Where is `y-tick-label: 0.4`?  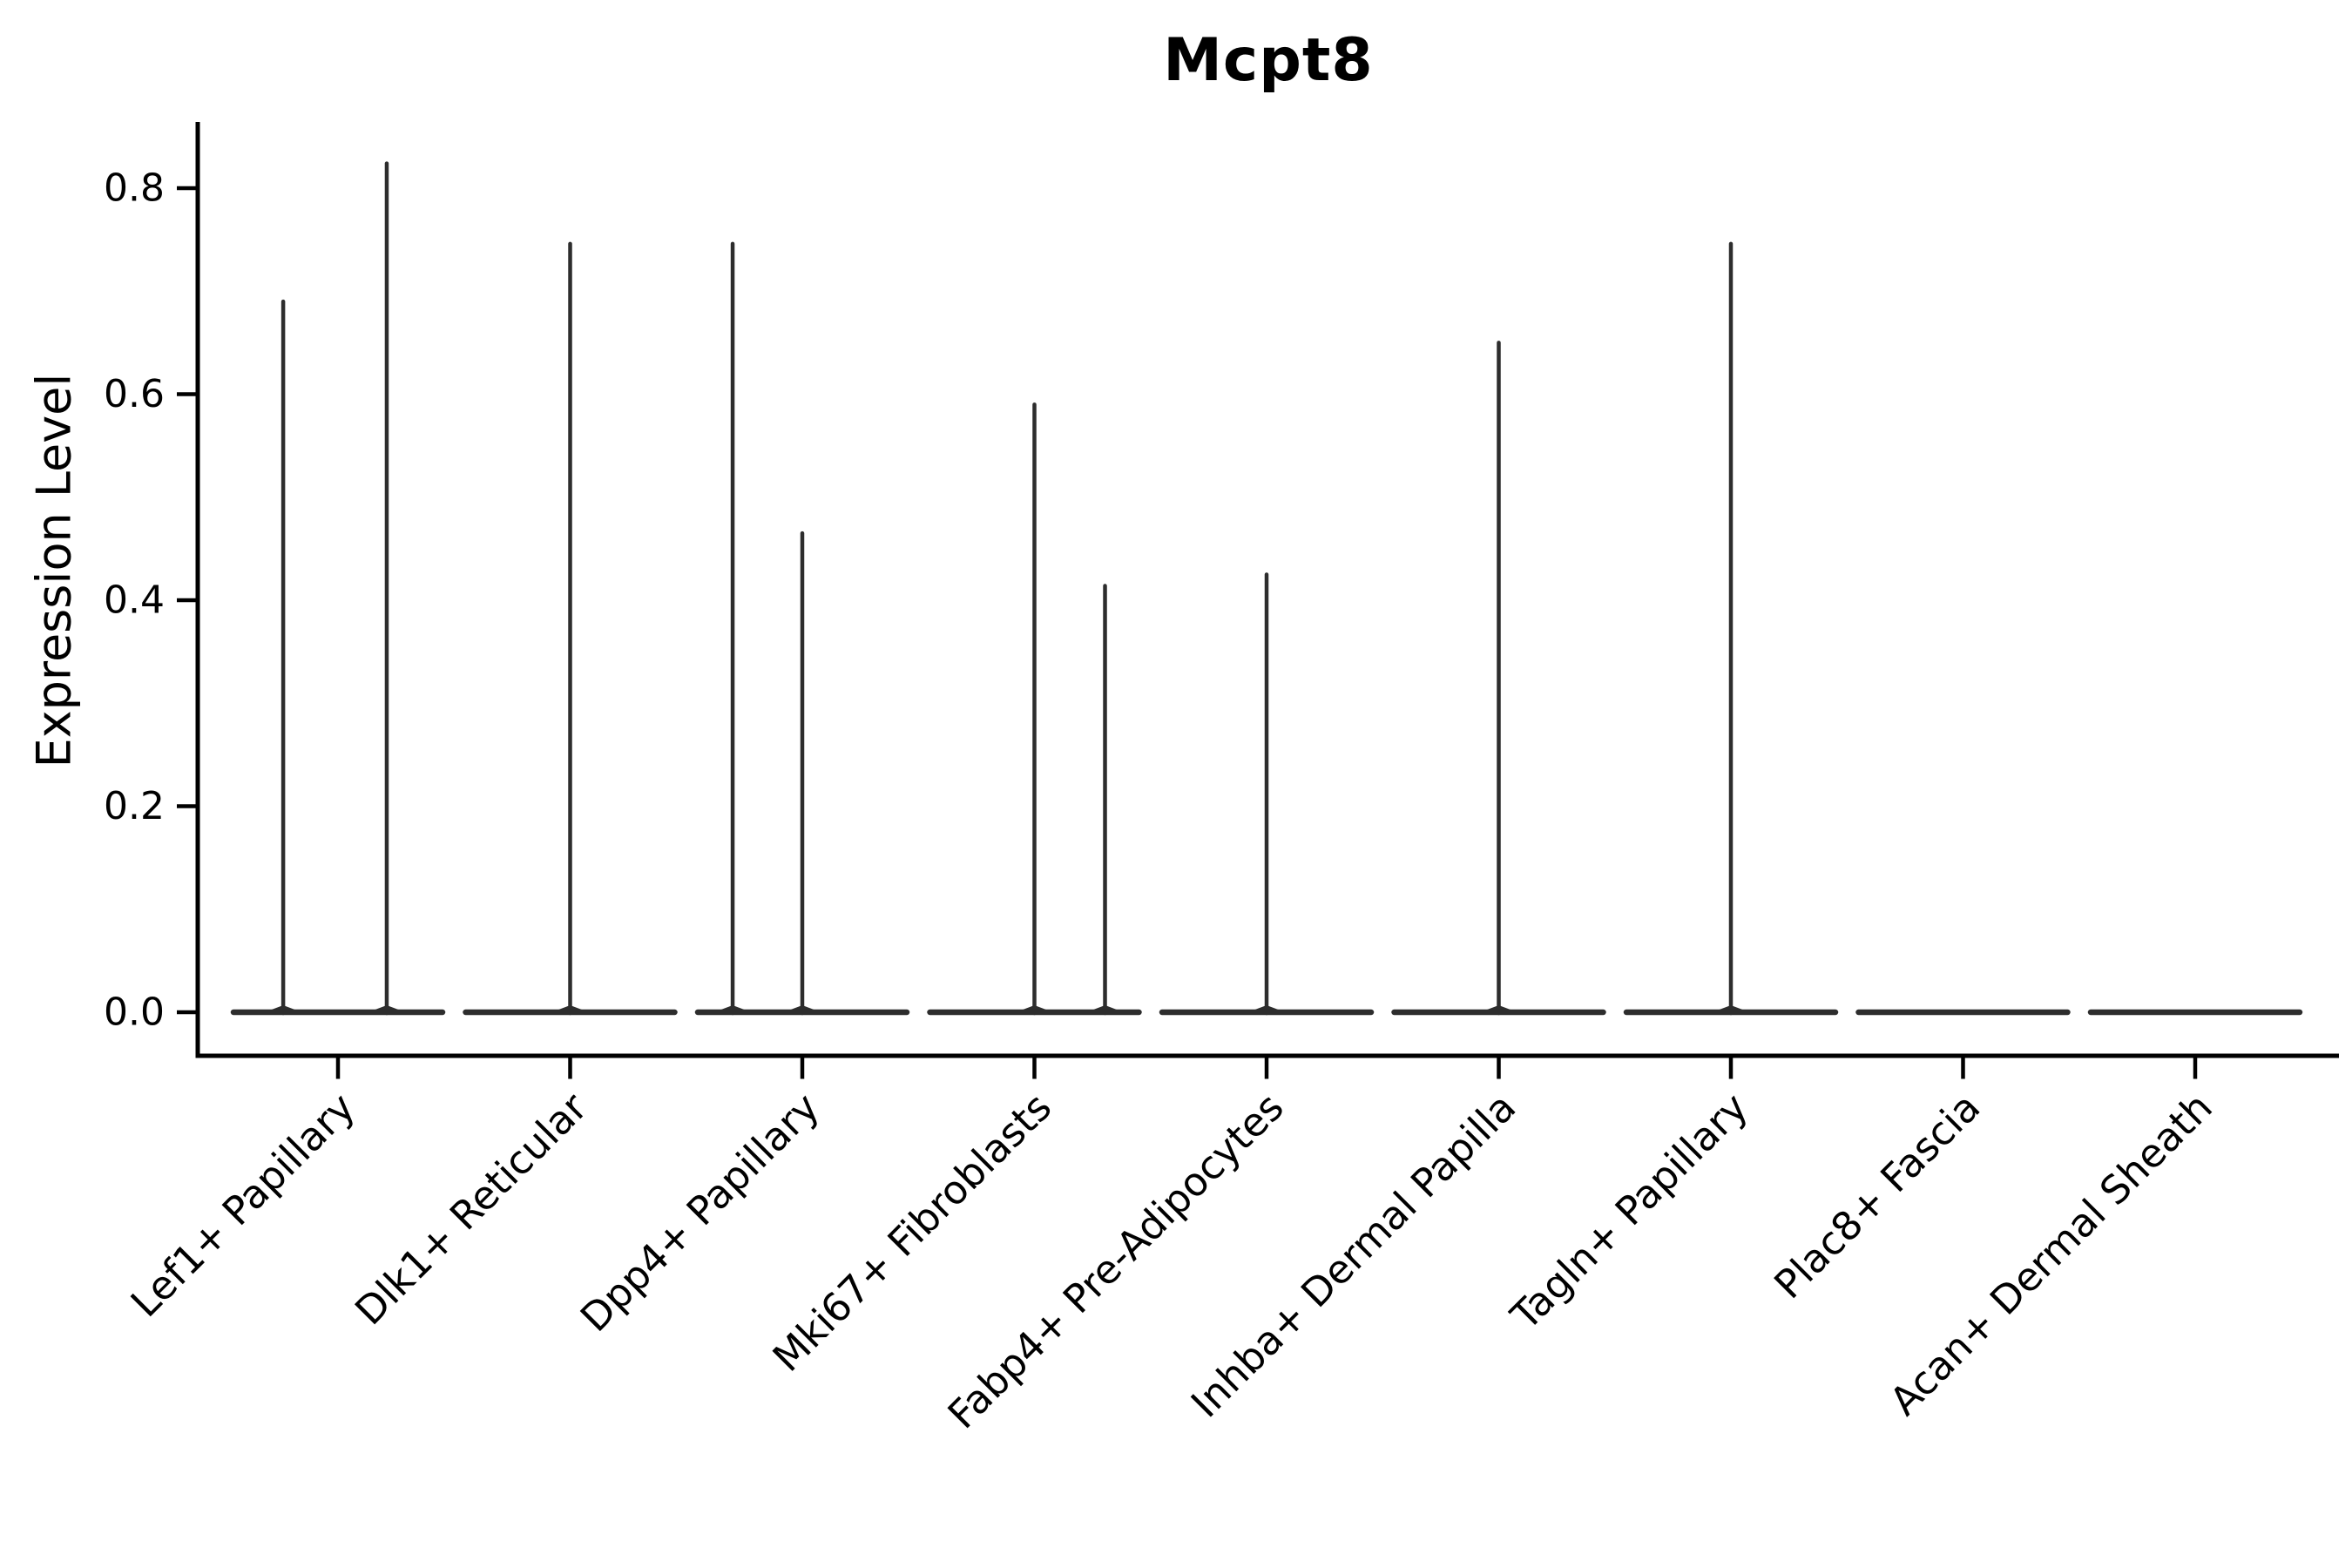
y-tick-label: 0.4 is located at coordinates (134, 600).